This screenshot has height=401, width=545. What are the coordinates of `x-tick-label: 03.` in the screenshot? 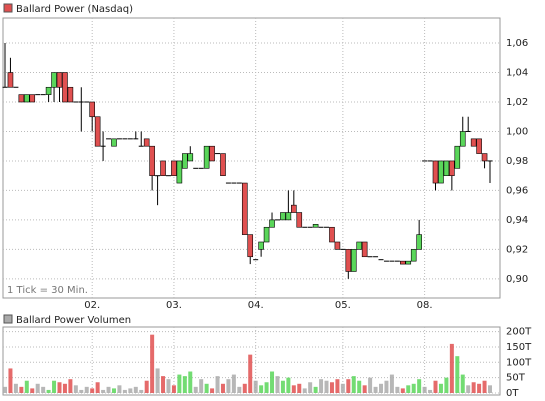 It's located at (174, 305).